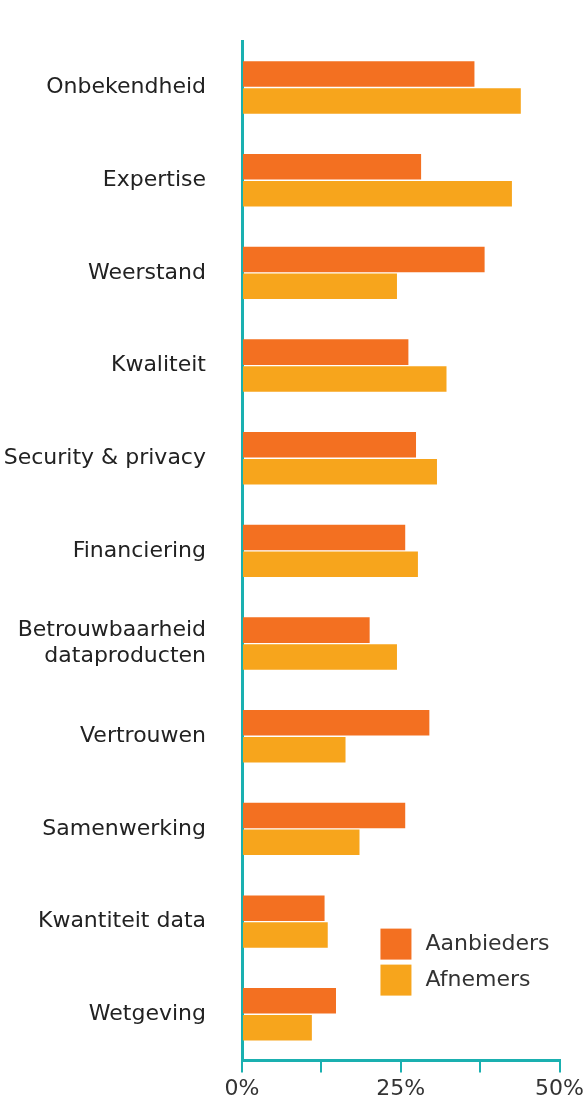 This screenshot has height=1109, width=587. What do you see at coordinates (487, 942) in the screenshot?
I see `legend-label: Aanbieders` at bounding box center [487, 942].